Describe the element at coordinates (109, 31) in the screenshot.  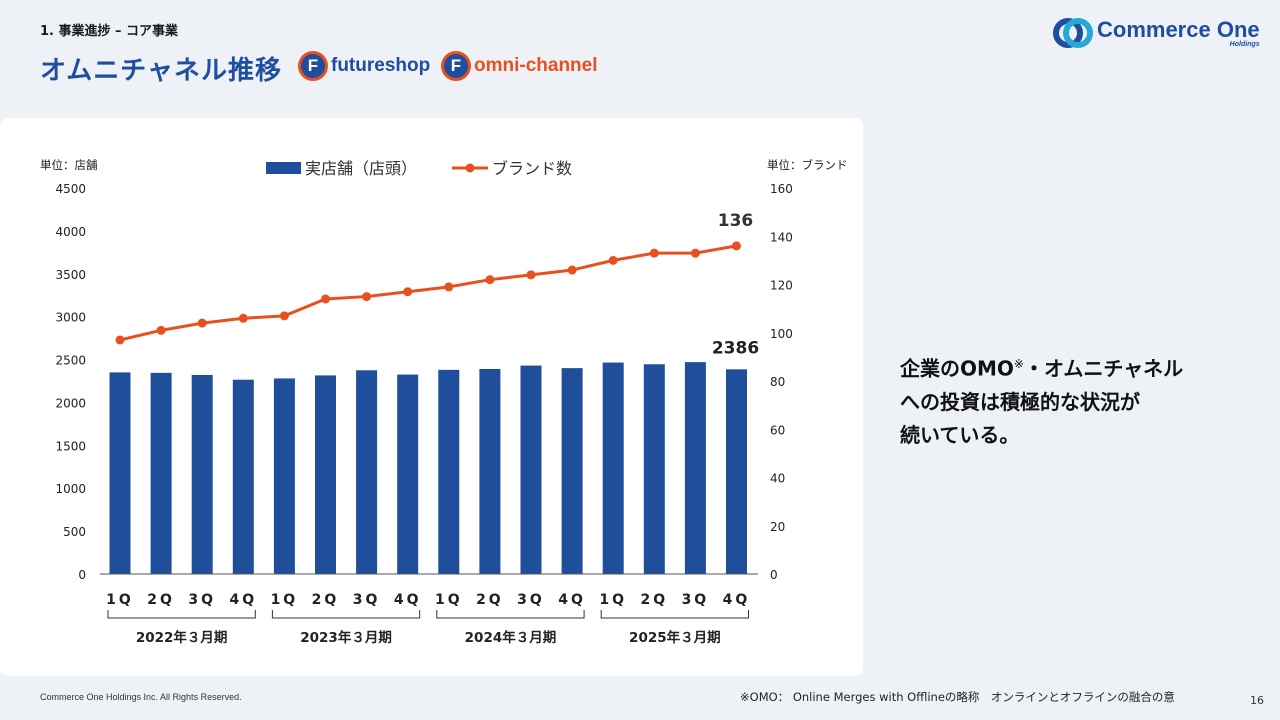
I see `breadcrumb: 1. 事業進捗 – コア事業` at that location.